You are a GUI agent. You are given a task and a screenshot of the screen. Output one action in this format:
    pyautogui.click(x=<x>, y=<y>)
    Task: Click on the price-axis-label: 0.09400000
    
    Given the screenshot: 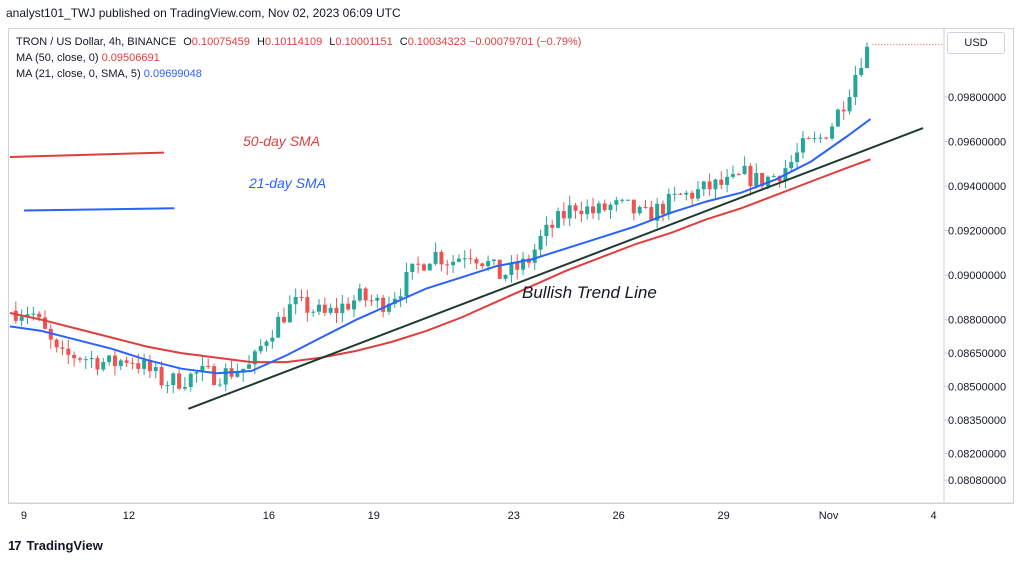 What is the action you would take?
    pyautogui.click(x=977, y=187)
    